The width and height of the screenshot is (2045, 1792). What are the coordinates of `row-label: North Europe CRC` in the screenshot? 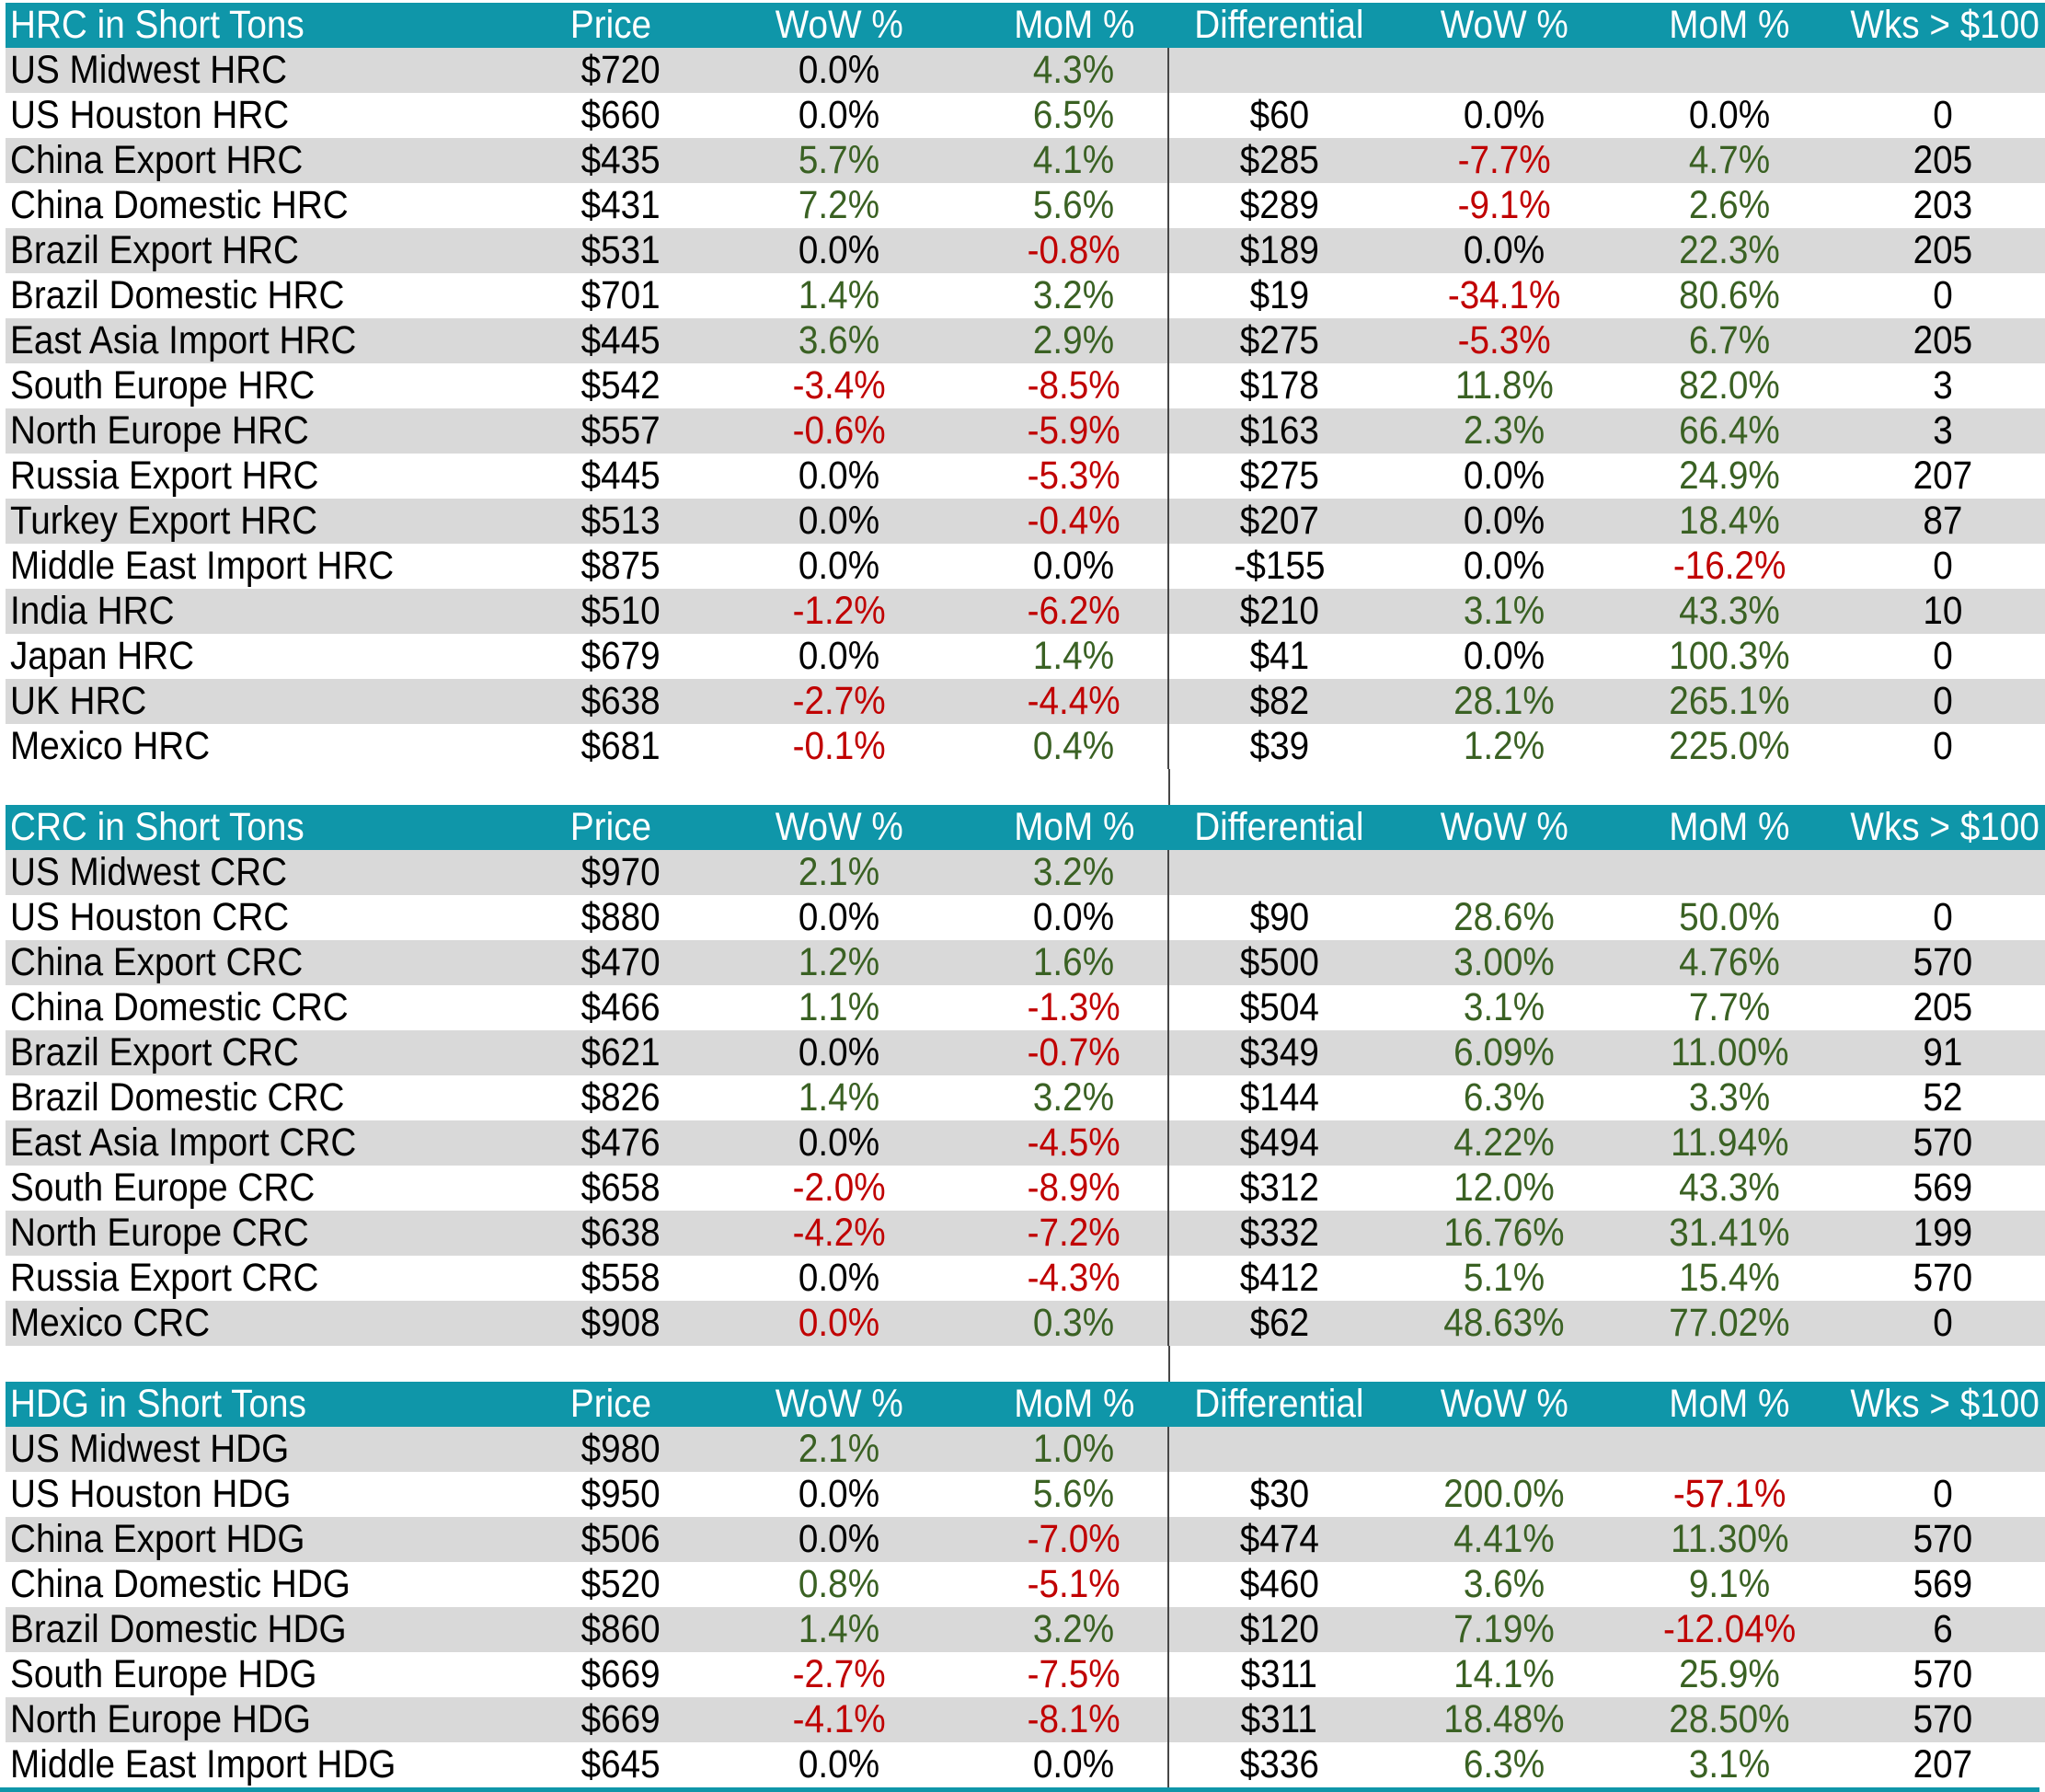 It's located at (264, 1233).